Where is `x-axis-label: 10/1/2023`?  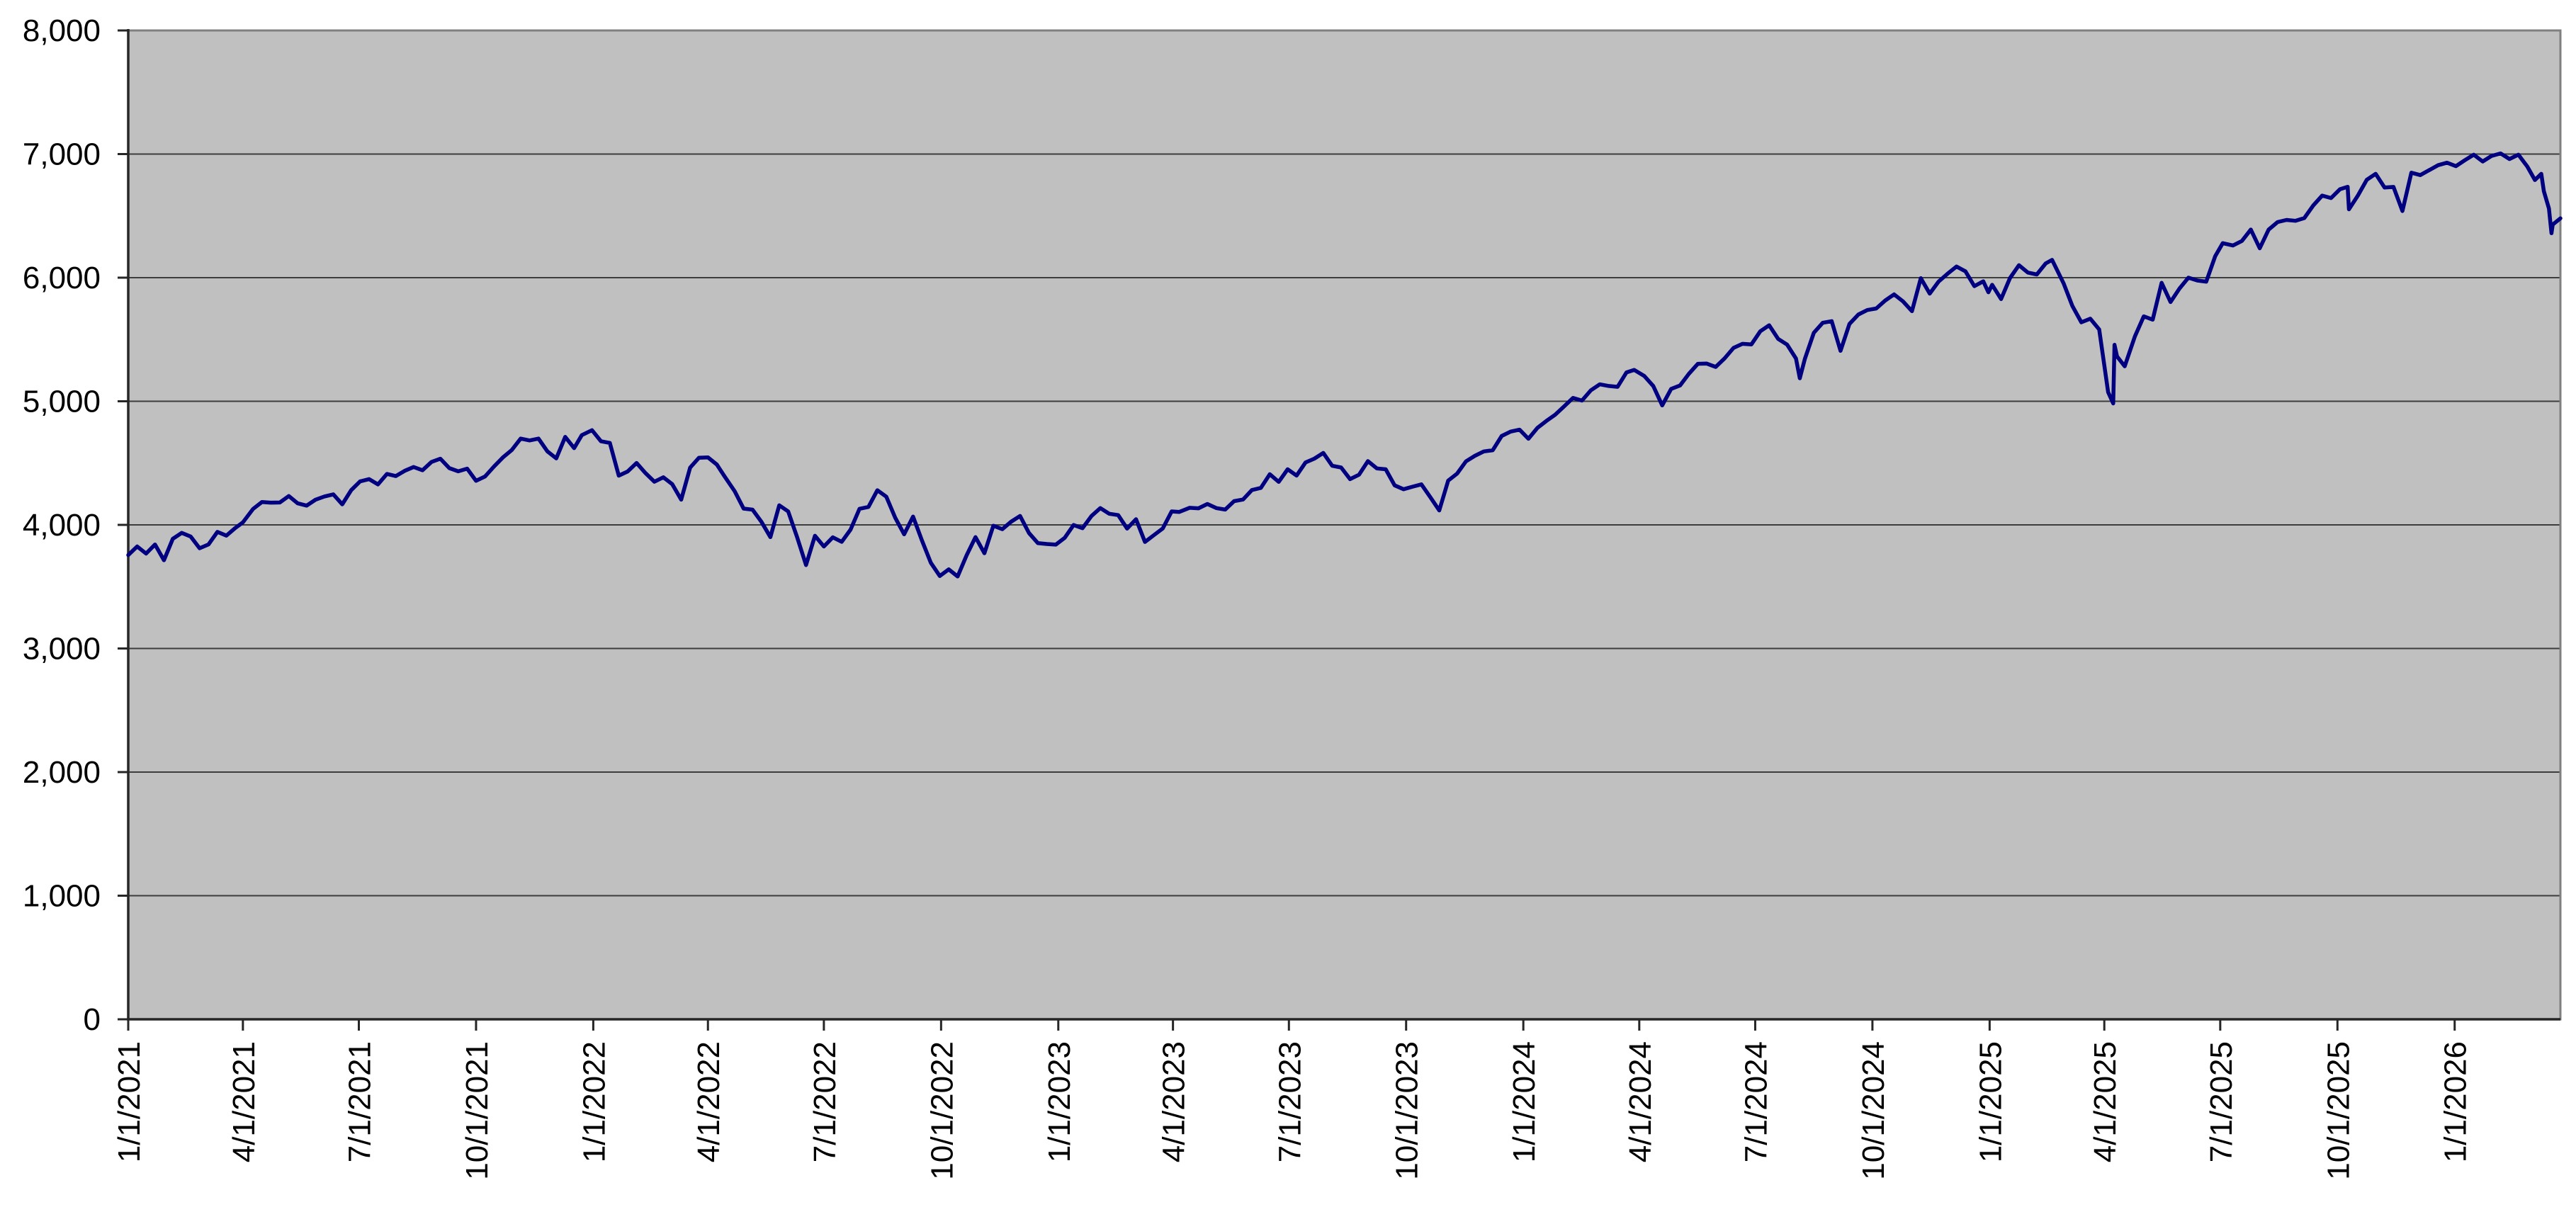 x-axis-label: 10/1/2023 is located at coordinates (1407, 1111).